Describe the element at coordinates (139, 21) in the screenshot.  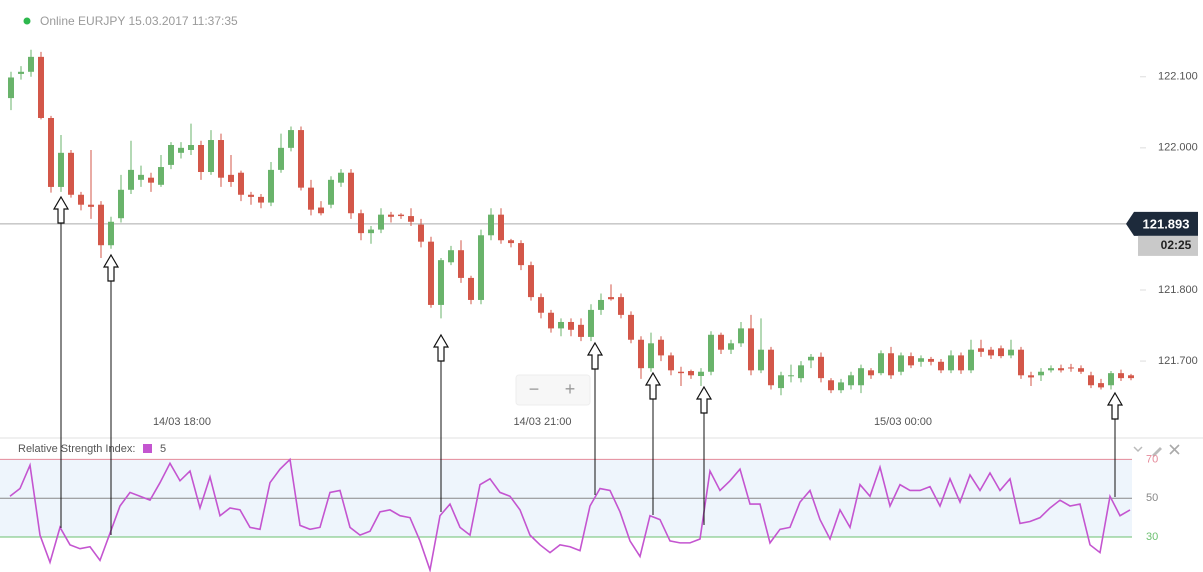
I see `chart-title: Online EURJPY 15.03.2017 11:37:35` at that location.